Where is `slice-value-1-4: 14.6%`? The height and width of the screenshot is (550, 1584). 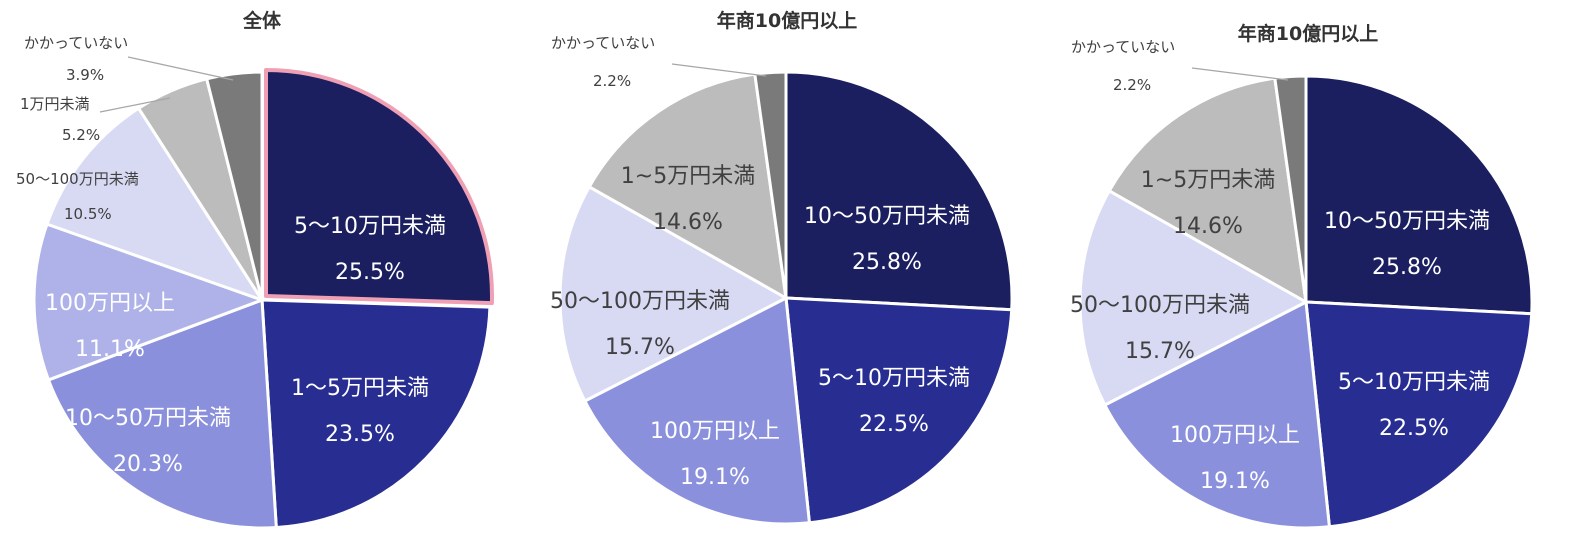
slice-value-1-4: 14.6% is located at coordinates (688, 222).